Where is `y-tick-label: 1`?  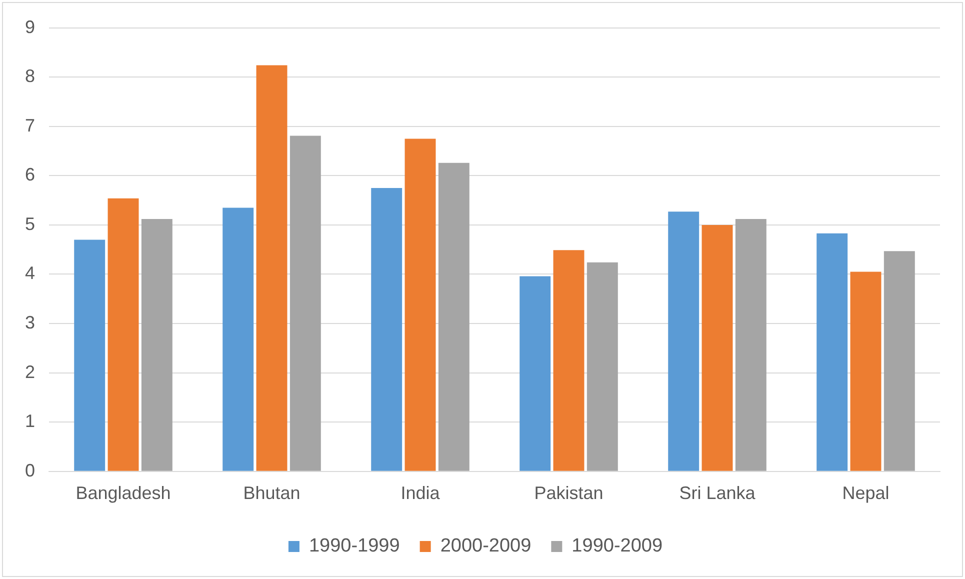 y-tick-label: 1 is located at coordinates (30, 421).